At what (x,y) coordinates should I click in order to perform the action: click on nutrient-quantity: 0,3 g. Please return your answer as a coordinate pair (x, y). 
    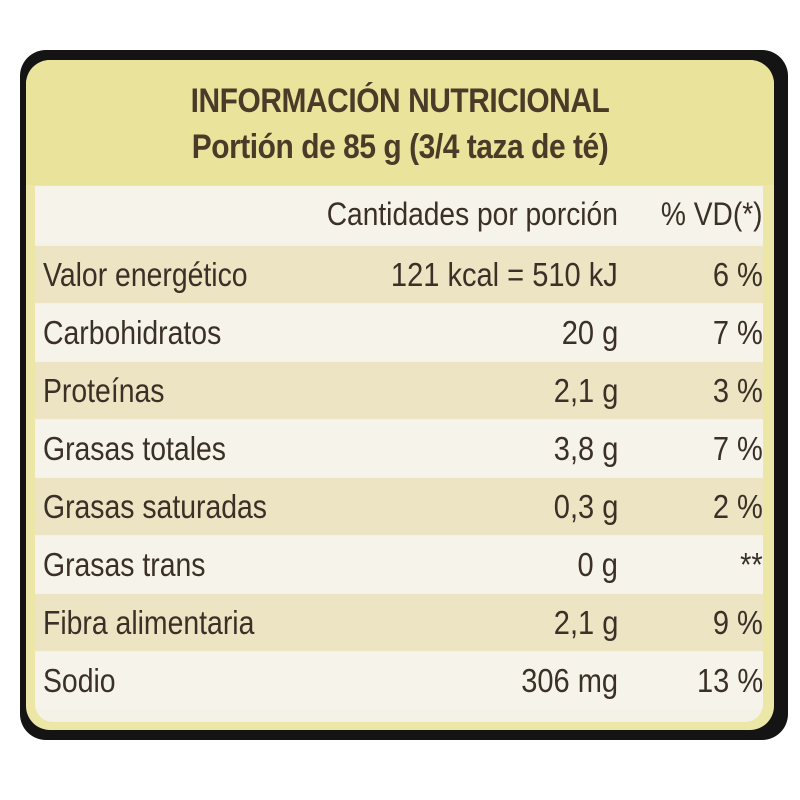
    Looking at the image, I should click on (585, 506).